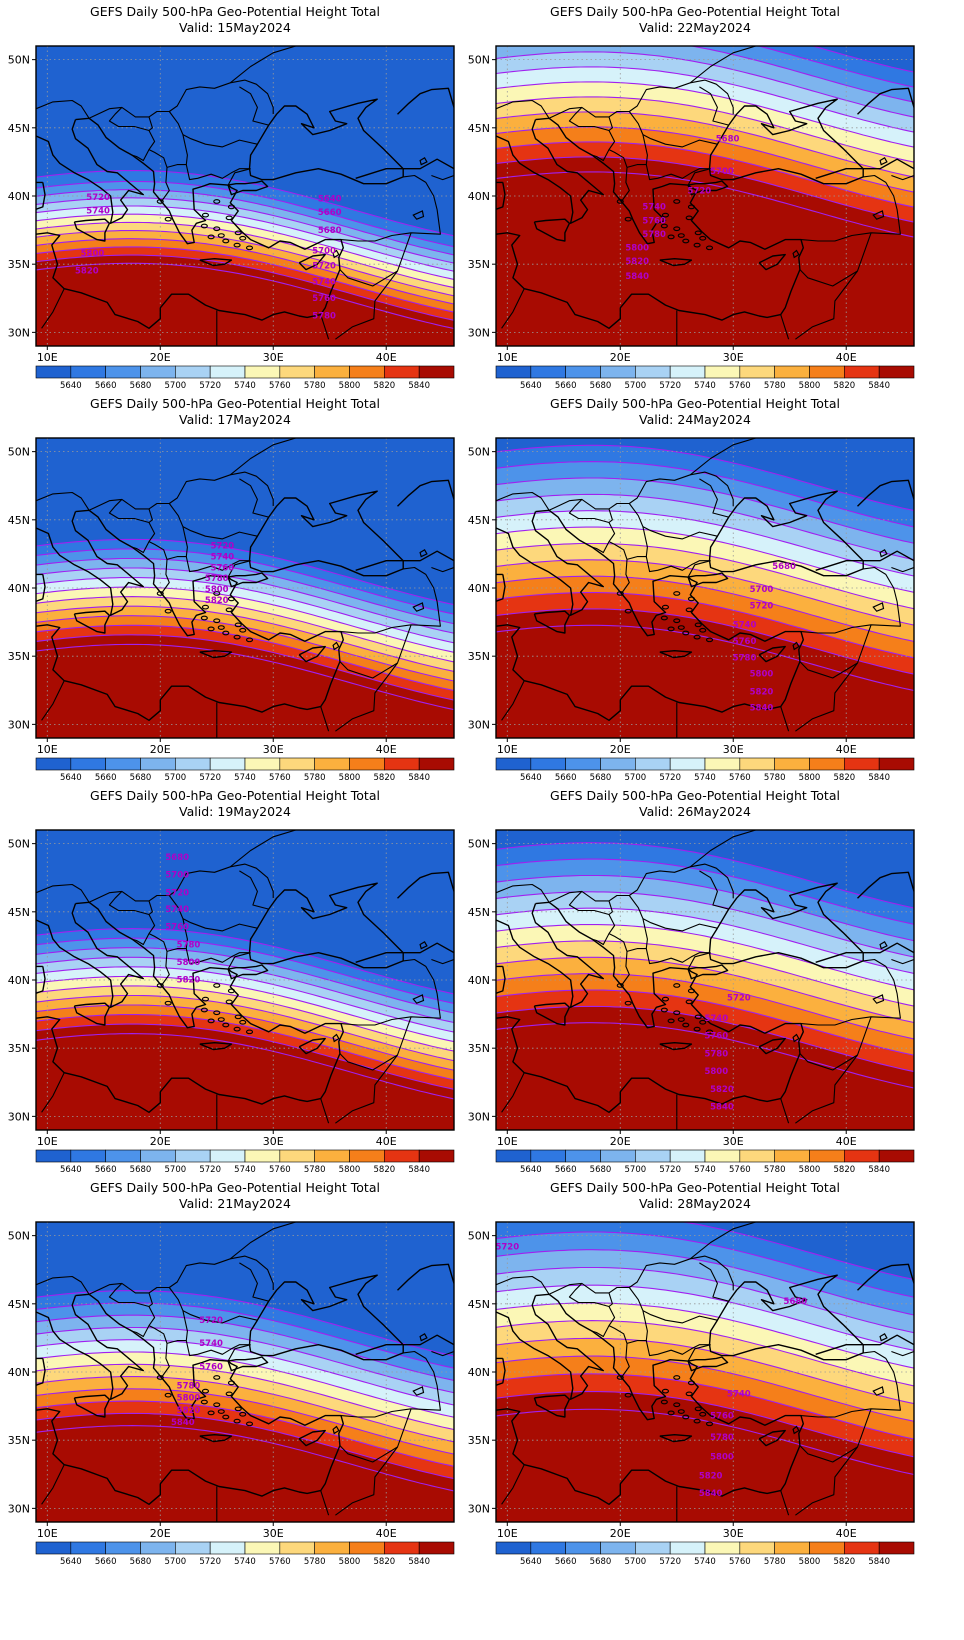 The height and width of the screenshot is (1640, 964). Describe the element at coordinates (176, 386) in the screenshot. I see `colorbar-label: 5700` at that location.